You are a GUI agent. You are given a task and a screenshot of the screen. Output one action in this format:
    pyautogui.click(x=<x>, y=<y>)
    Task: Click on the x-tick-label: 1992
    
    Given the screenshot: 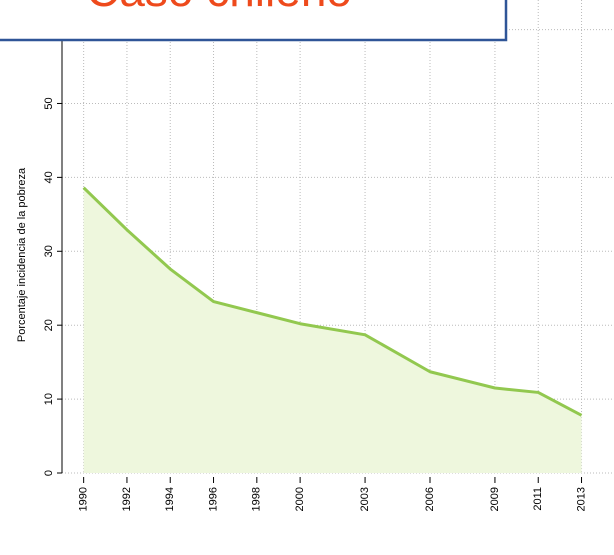 What is the action you would take?
    pyautogui.click(x=127, y=499)
    